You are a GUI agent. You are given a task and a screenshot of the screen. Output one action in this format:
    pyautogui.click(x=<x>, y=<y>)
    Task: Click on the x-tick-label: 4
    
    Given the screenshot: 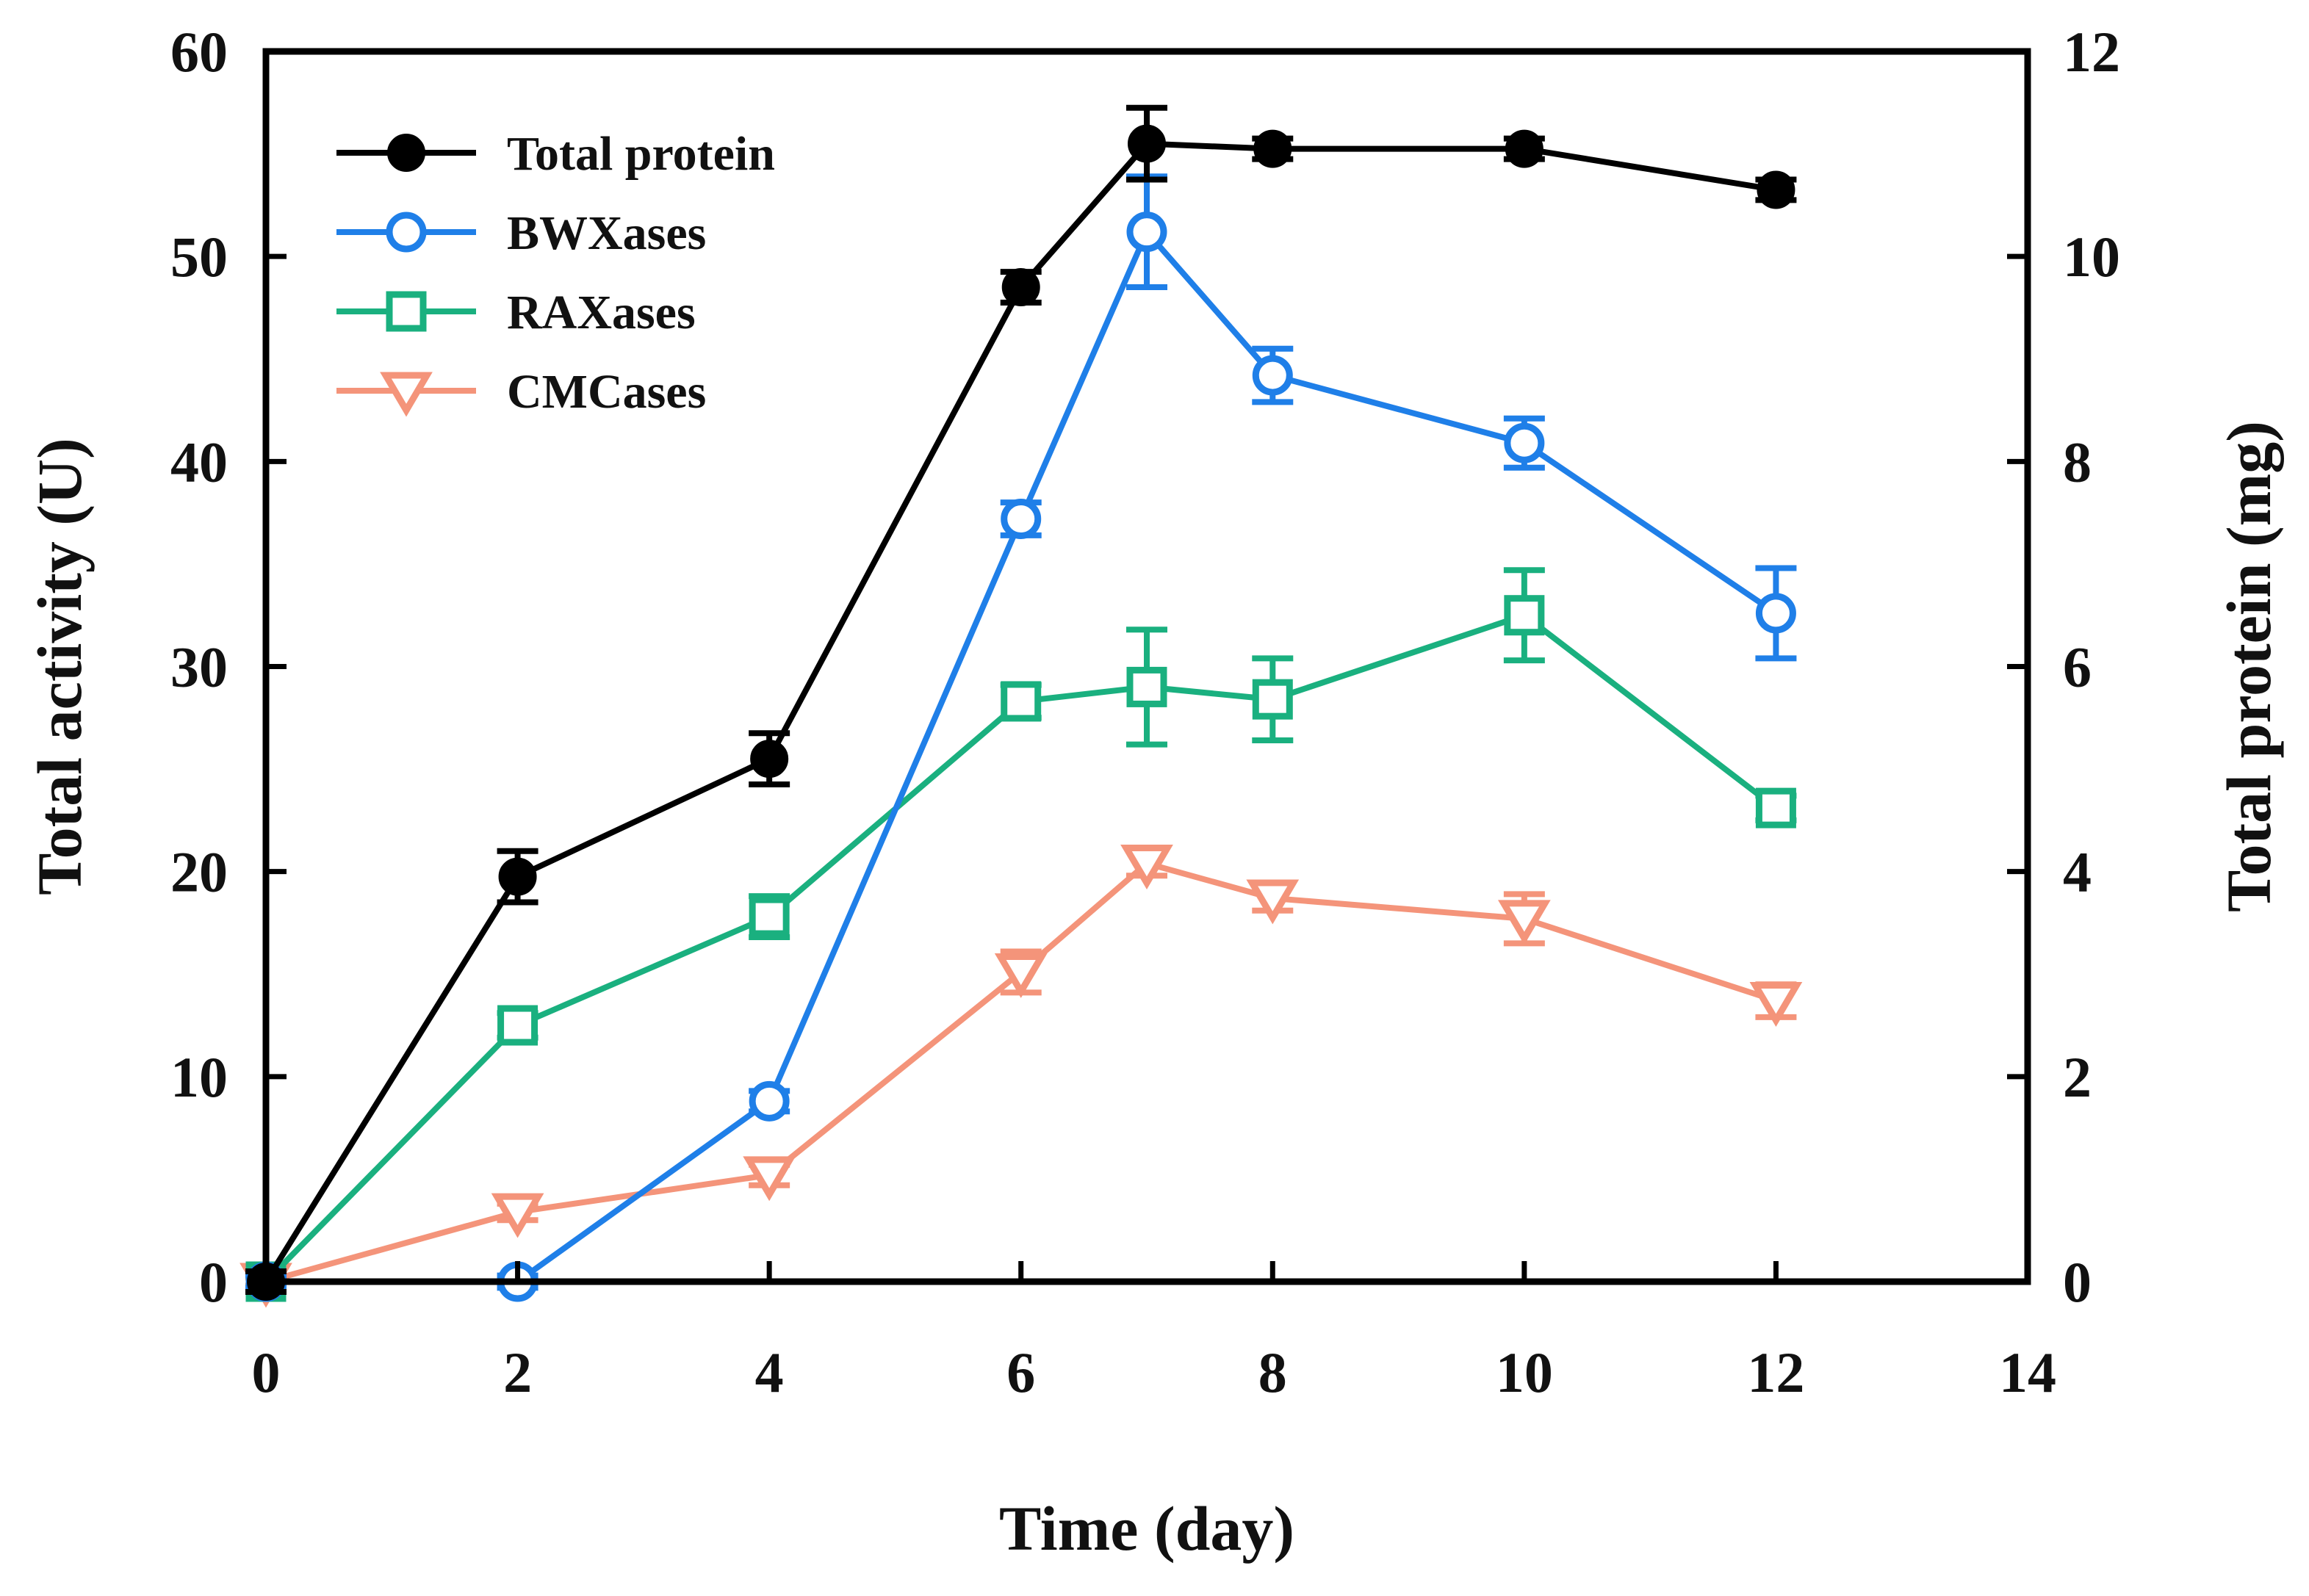 What is the action you would take?
    pyautogui.click(x=769, y=1372)
    